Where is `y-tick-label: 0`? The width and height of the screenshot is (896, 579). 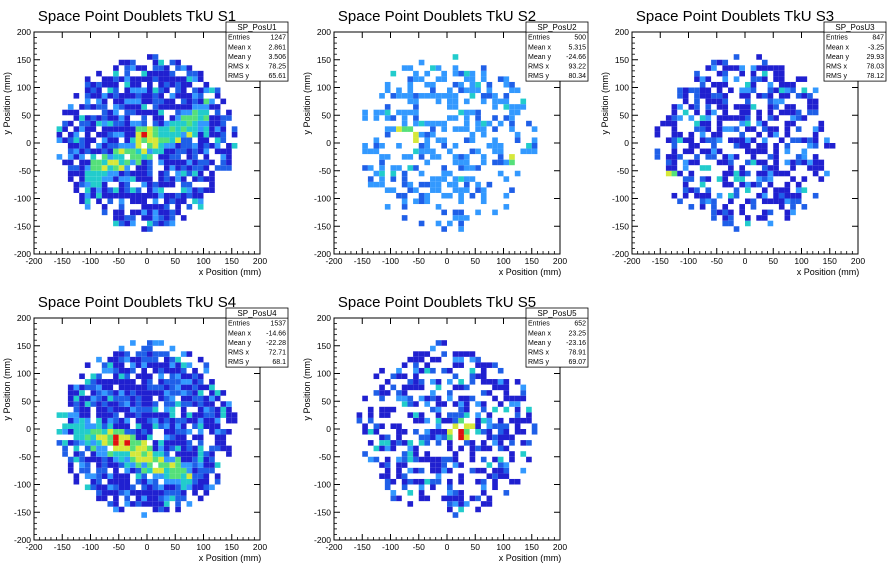 y-tick-label: 0 is located at coordinates (328, 143).